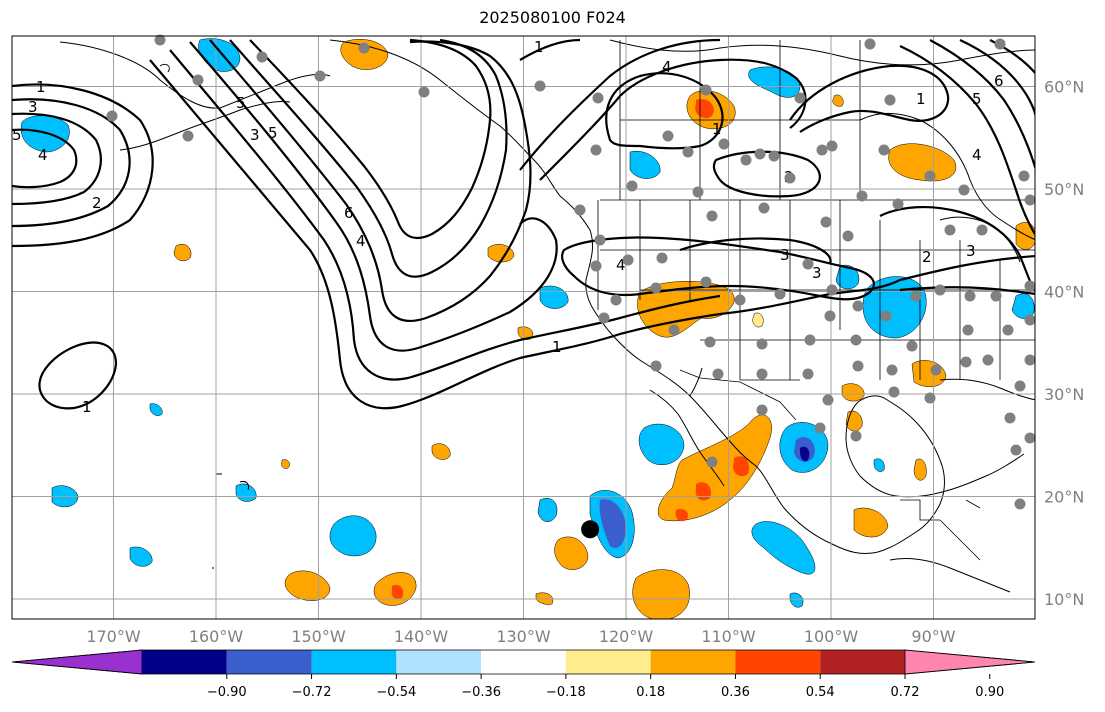 The width and height of the screenshot is (1105, 712). What do you see at coordinates (1064, 394) in the screenshot?
I see `latitude-label: 30°N` at bounding box center [1064, 394].